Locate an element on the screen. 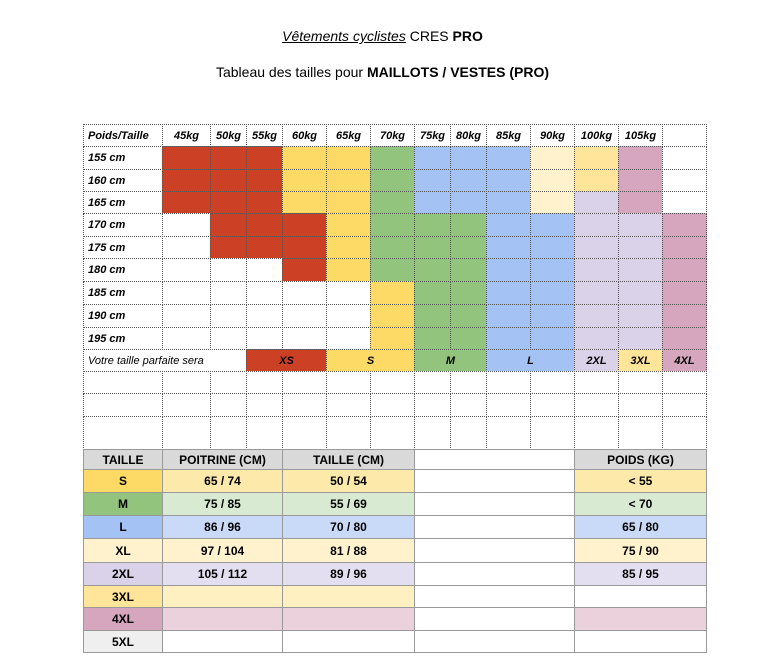 The width and height of the screenshot is (765, 659). height-label: 195 cm is located at coordinates (123, 338).